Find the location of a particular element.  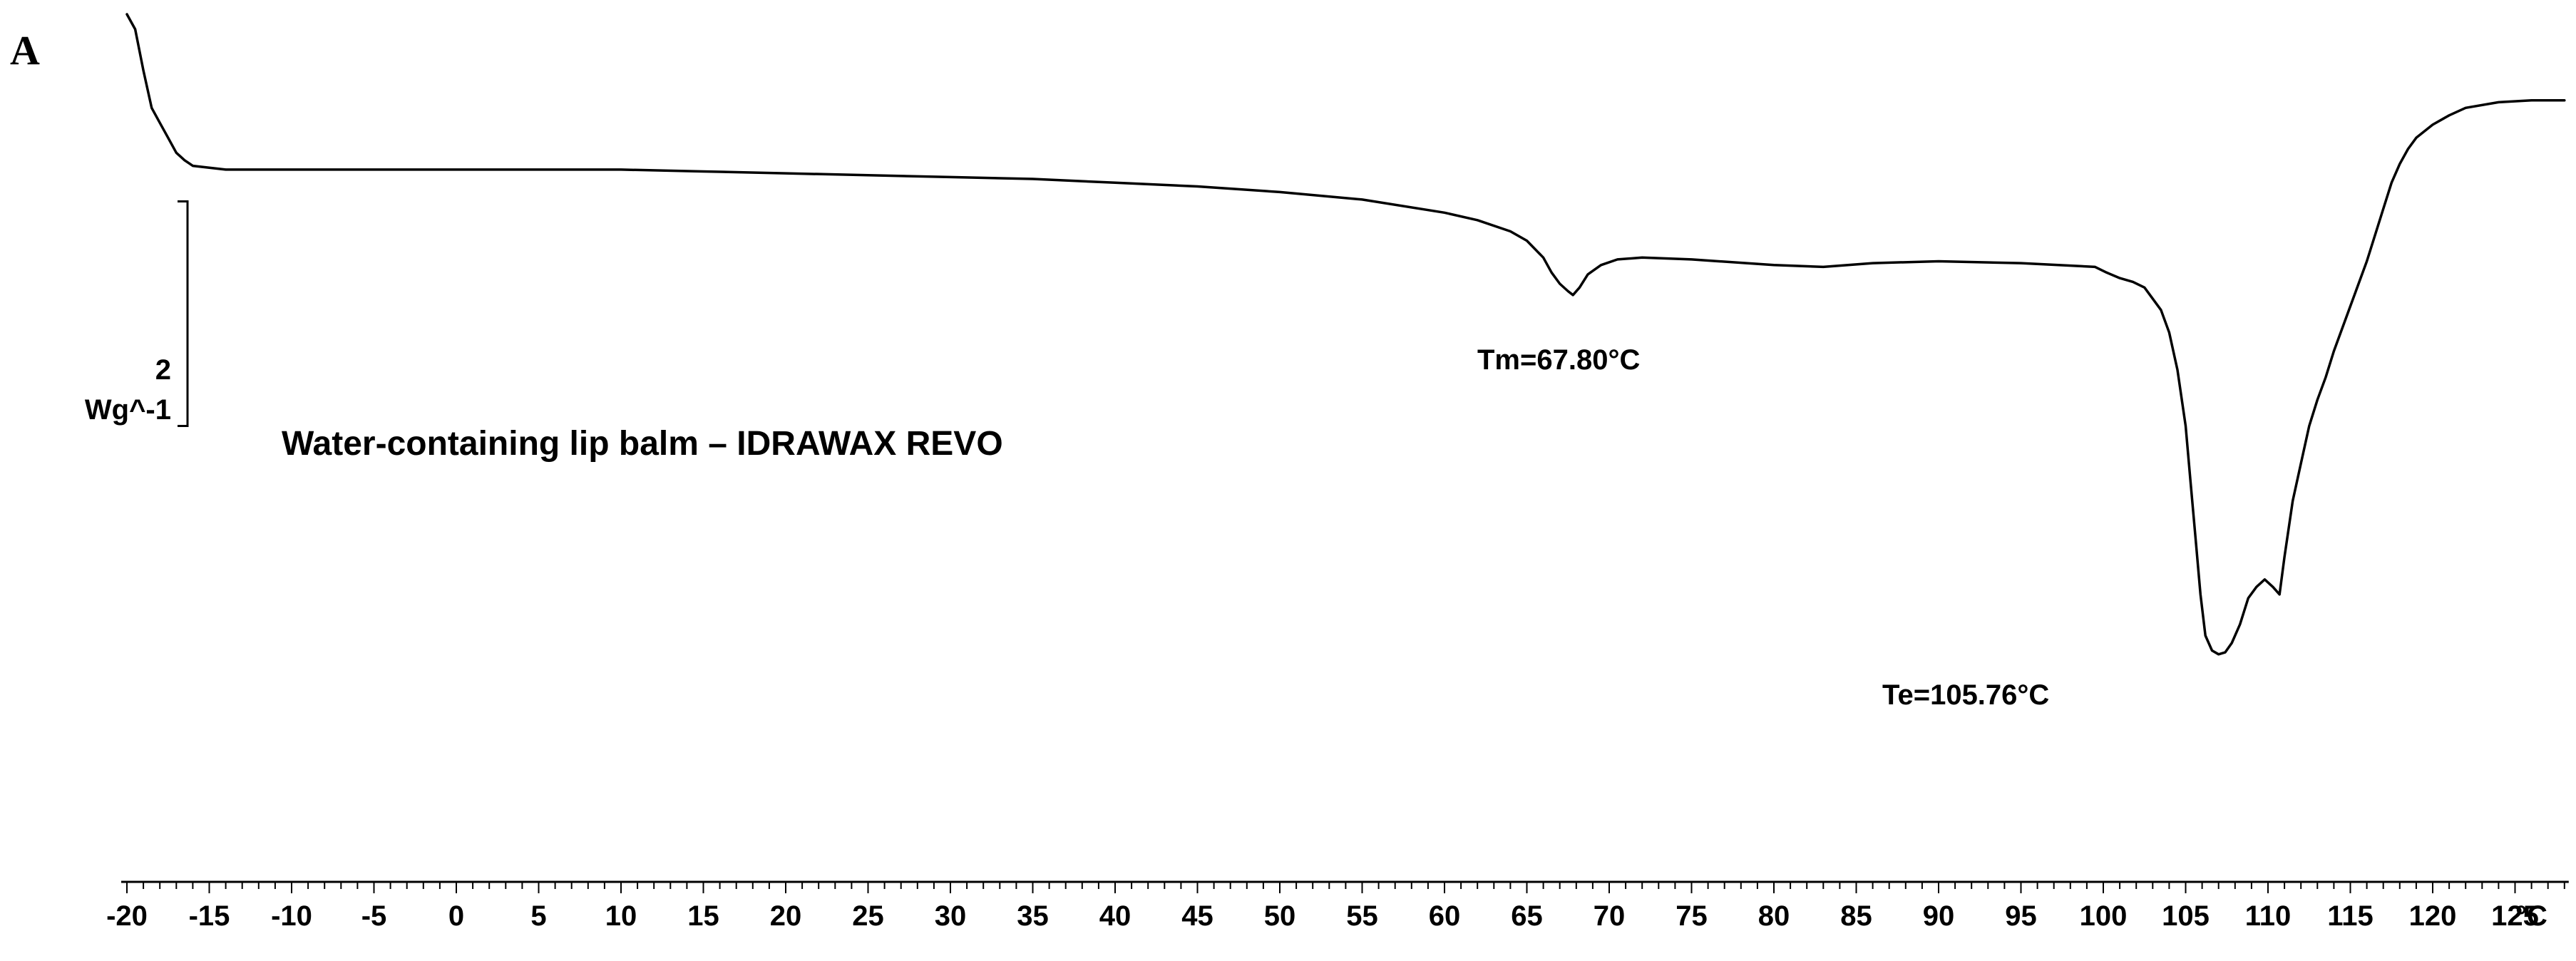

tm-annotation: Tm=67.80°C is located at coordinates (1558, 360).